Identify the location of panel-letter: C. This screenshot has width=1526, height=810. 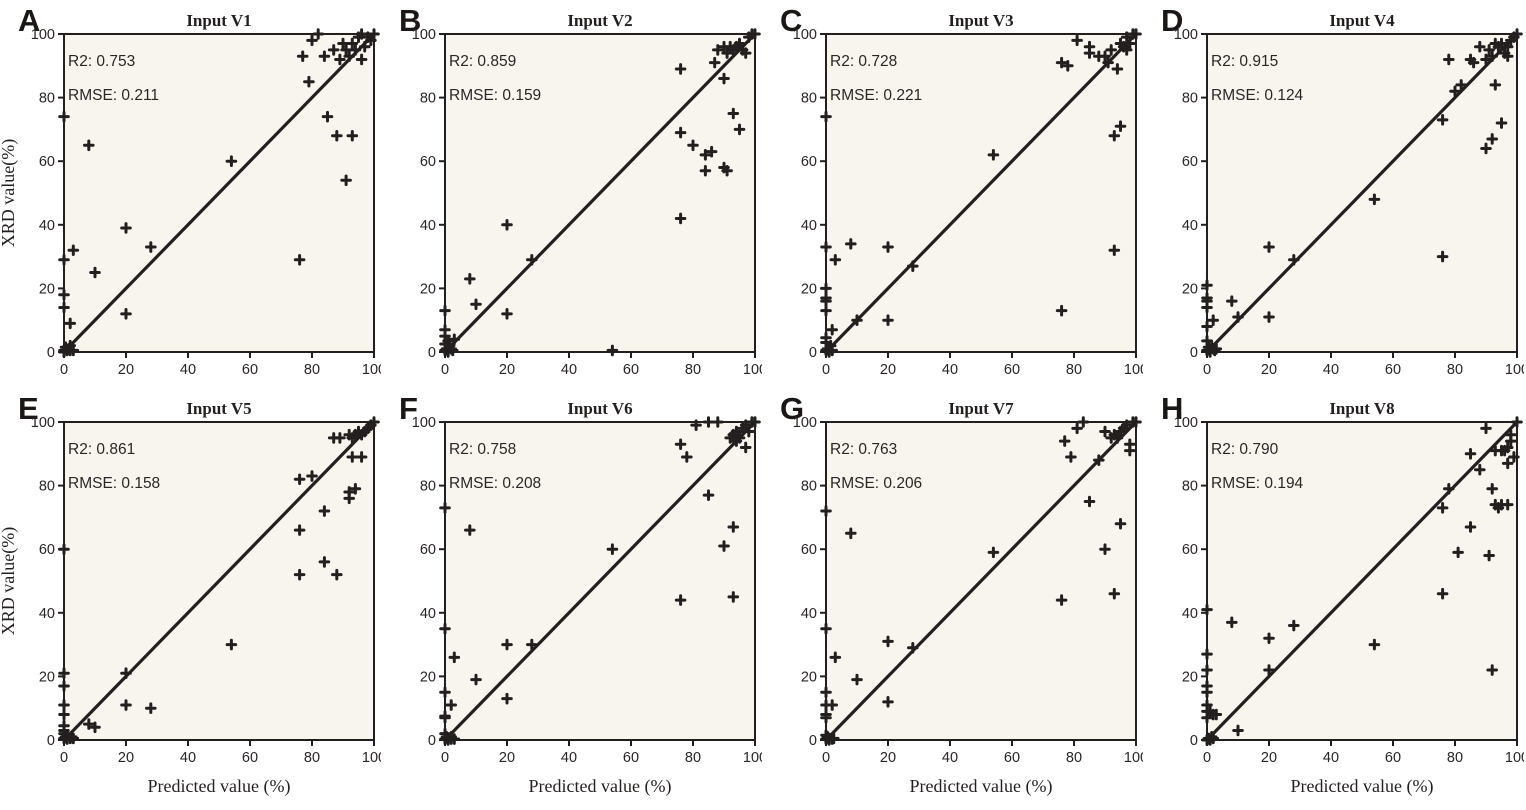
(791, 21).